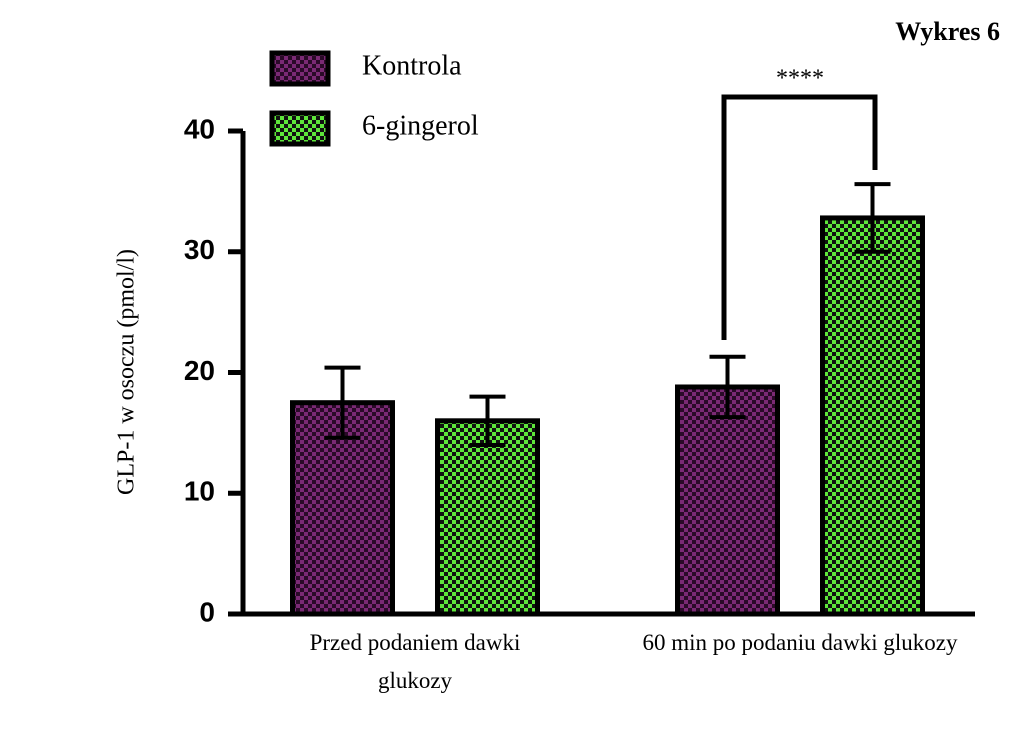  What do you see at coordinates (800, 79) in the screenshot?
I see `significance-label: ****` at bounding box center [800, 79].